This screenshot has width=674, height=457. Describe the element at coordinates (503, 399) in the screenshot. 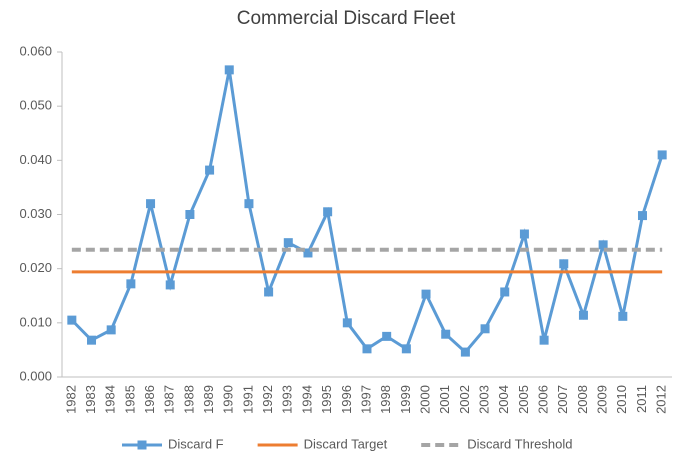

I see `x-tick-label: 2004` at that location.